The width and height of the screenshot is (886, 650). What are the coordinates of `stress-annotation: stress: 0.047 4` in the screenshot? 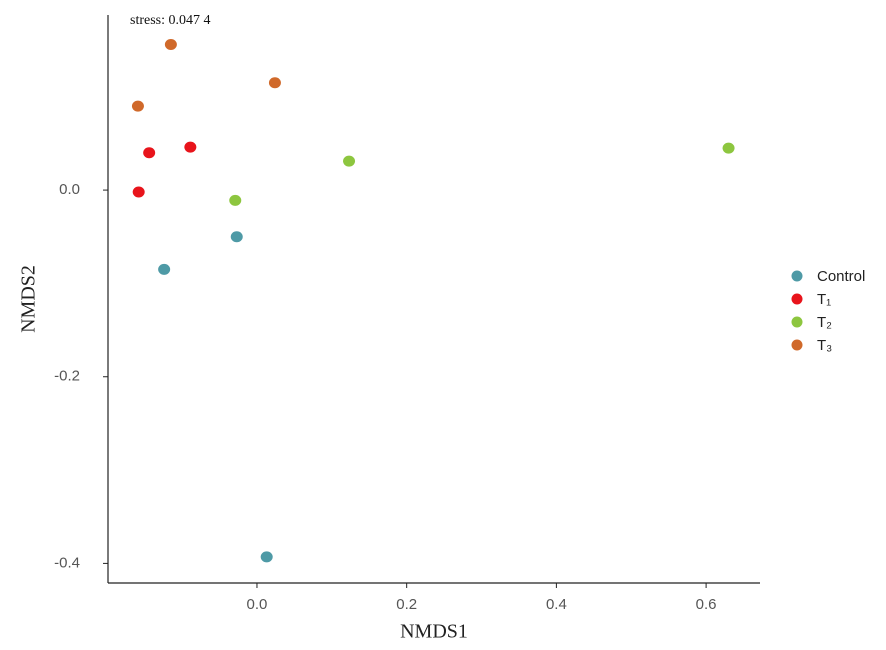 It's located at (170, 20).